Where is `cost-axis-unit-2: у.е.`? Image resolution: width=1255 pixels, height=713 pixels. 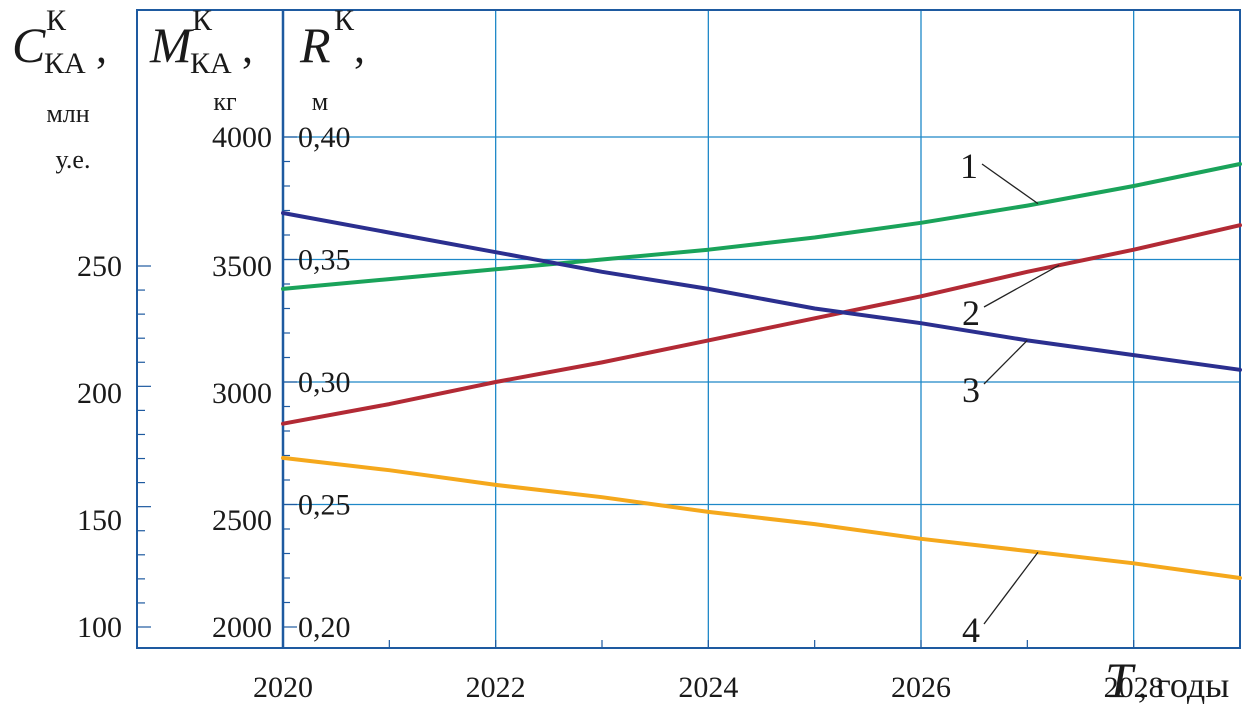
cost-axis-unit-2: у.е. is located at coordinates (73, 159).